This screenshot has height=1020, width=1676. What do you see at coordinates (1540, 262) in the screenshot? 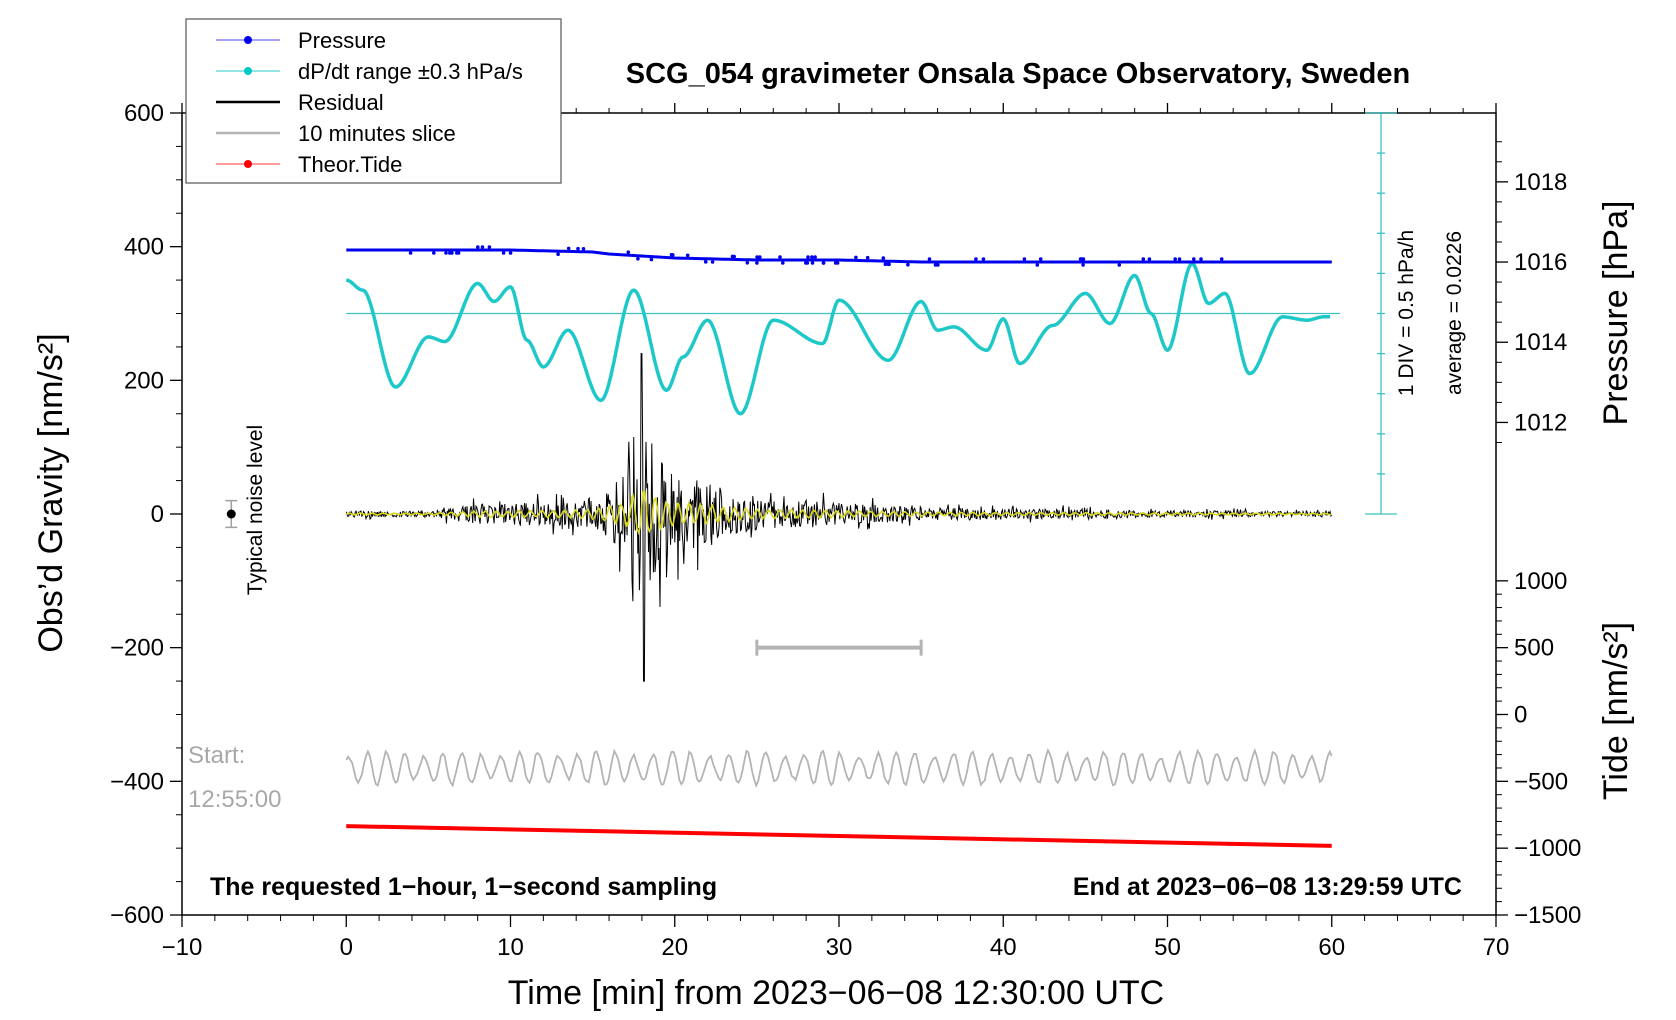
I see `pressure-tick-label: 1016` at bounding box center [1540, 262].